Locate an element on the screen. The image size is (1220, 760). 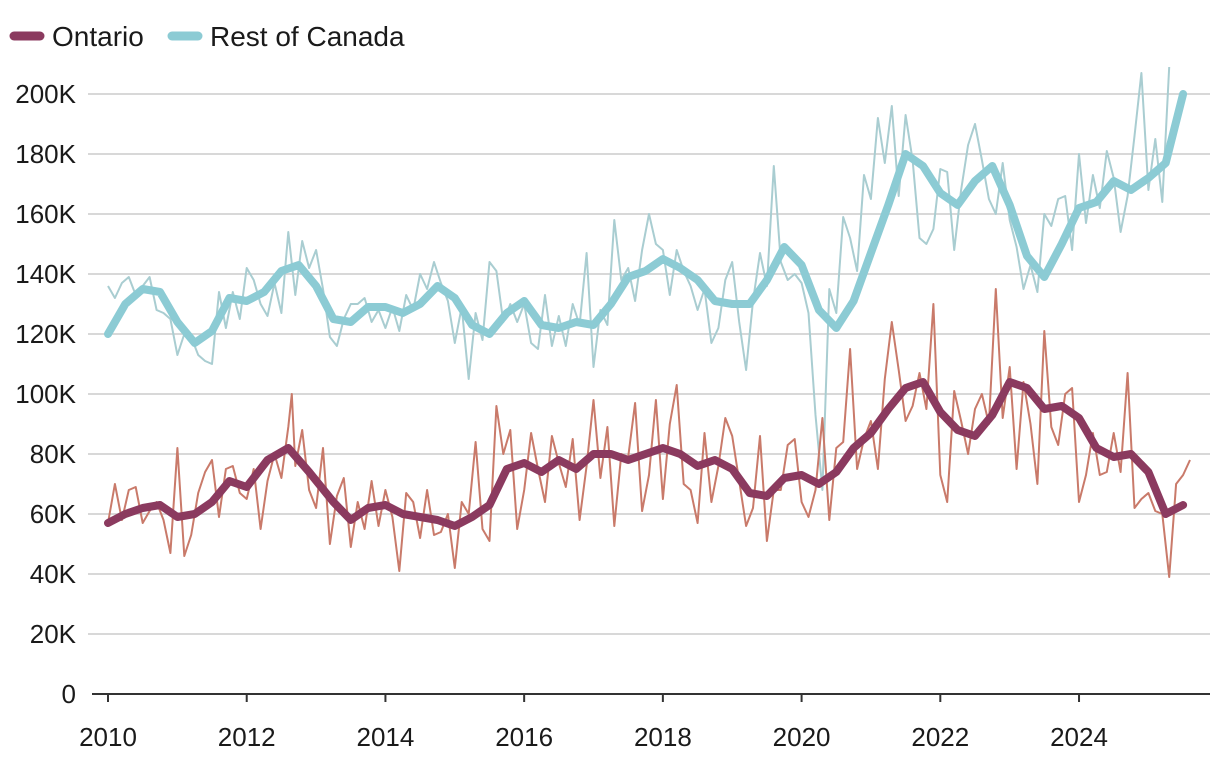
x-tick-label: 2014 is located at coordinates (386, 737).